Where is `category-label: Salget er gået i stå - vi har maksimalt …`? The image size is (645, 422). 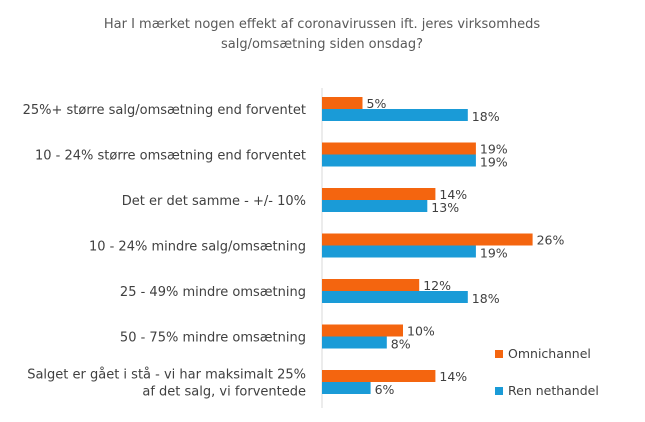
category-label: Salget er gået i stå - vi har maksimalt … is located at coordinates (166, 375).